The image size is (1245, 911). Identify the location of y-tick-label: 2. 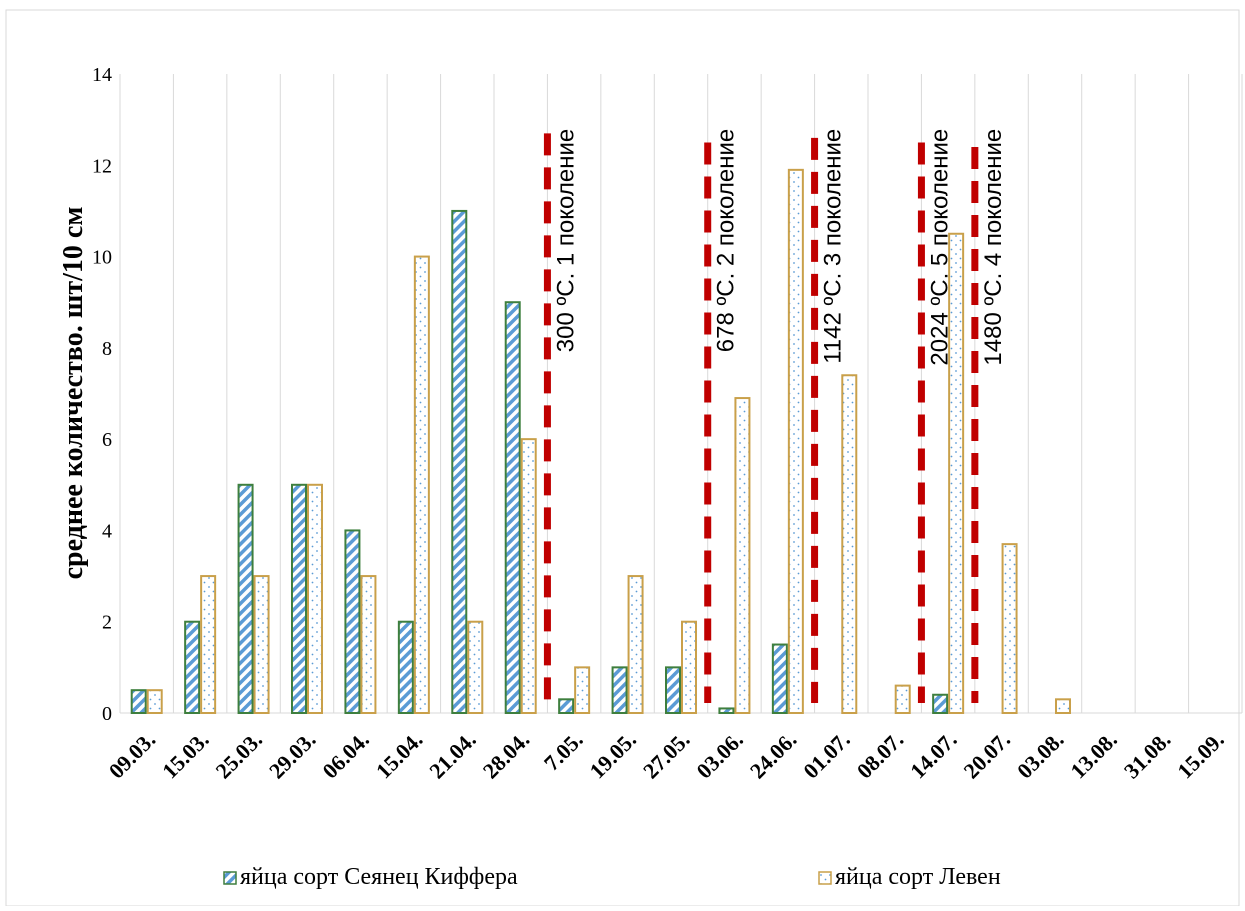
(107, 623).